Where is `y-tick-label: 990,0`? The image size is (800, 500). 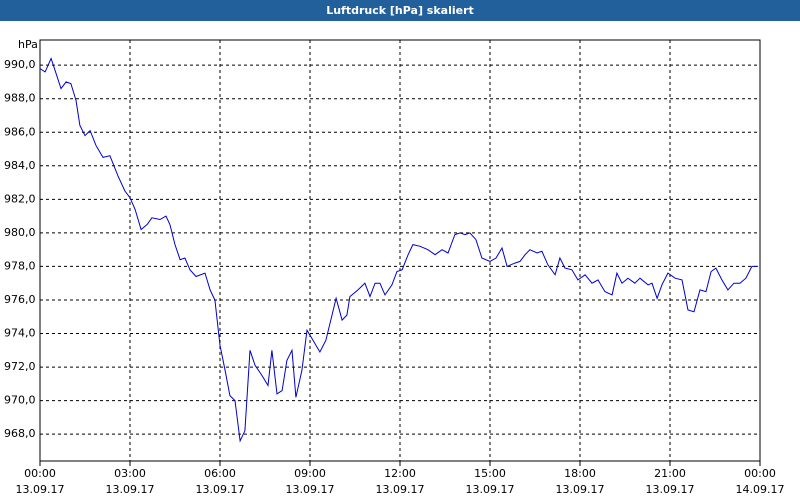
y-tick-label: 990,0 is located at coordinates (20, 64).